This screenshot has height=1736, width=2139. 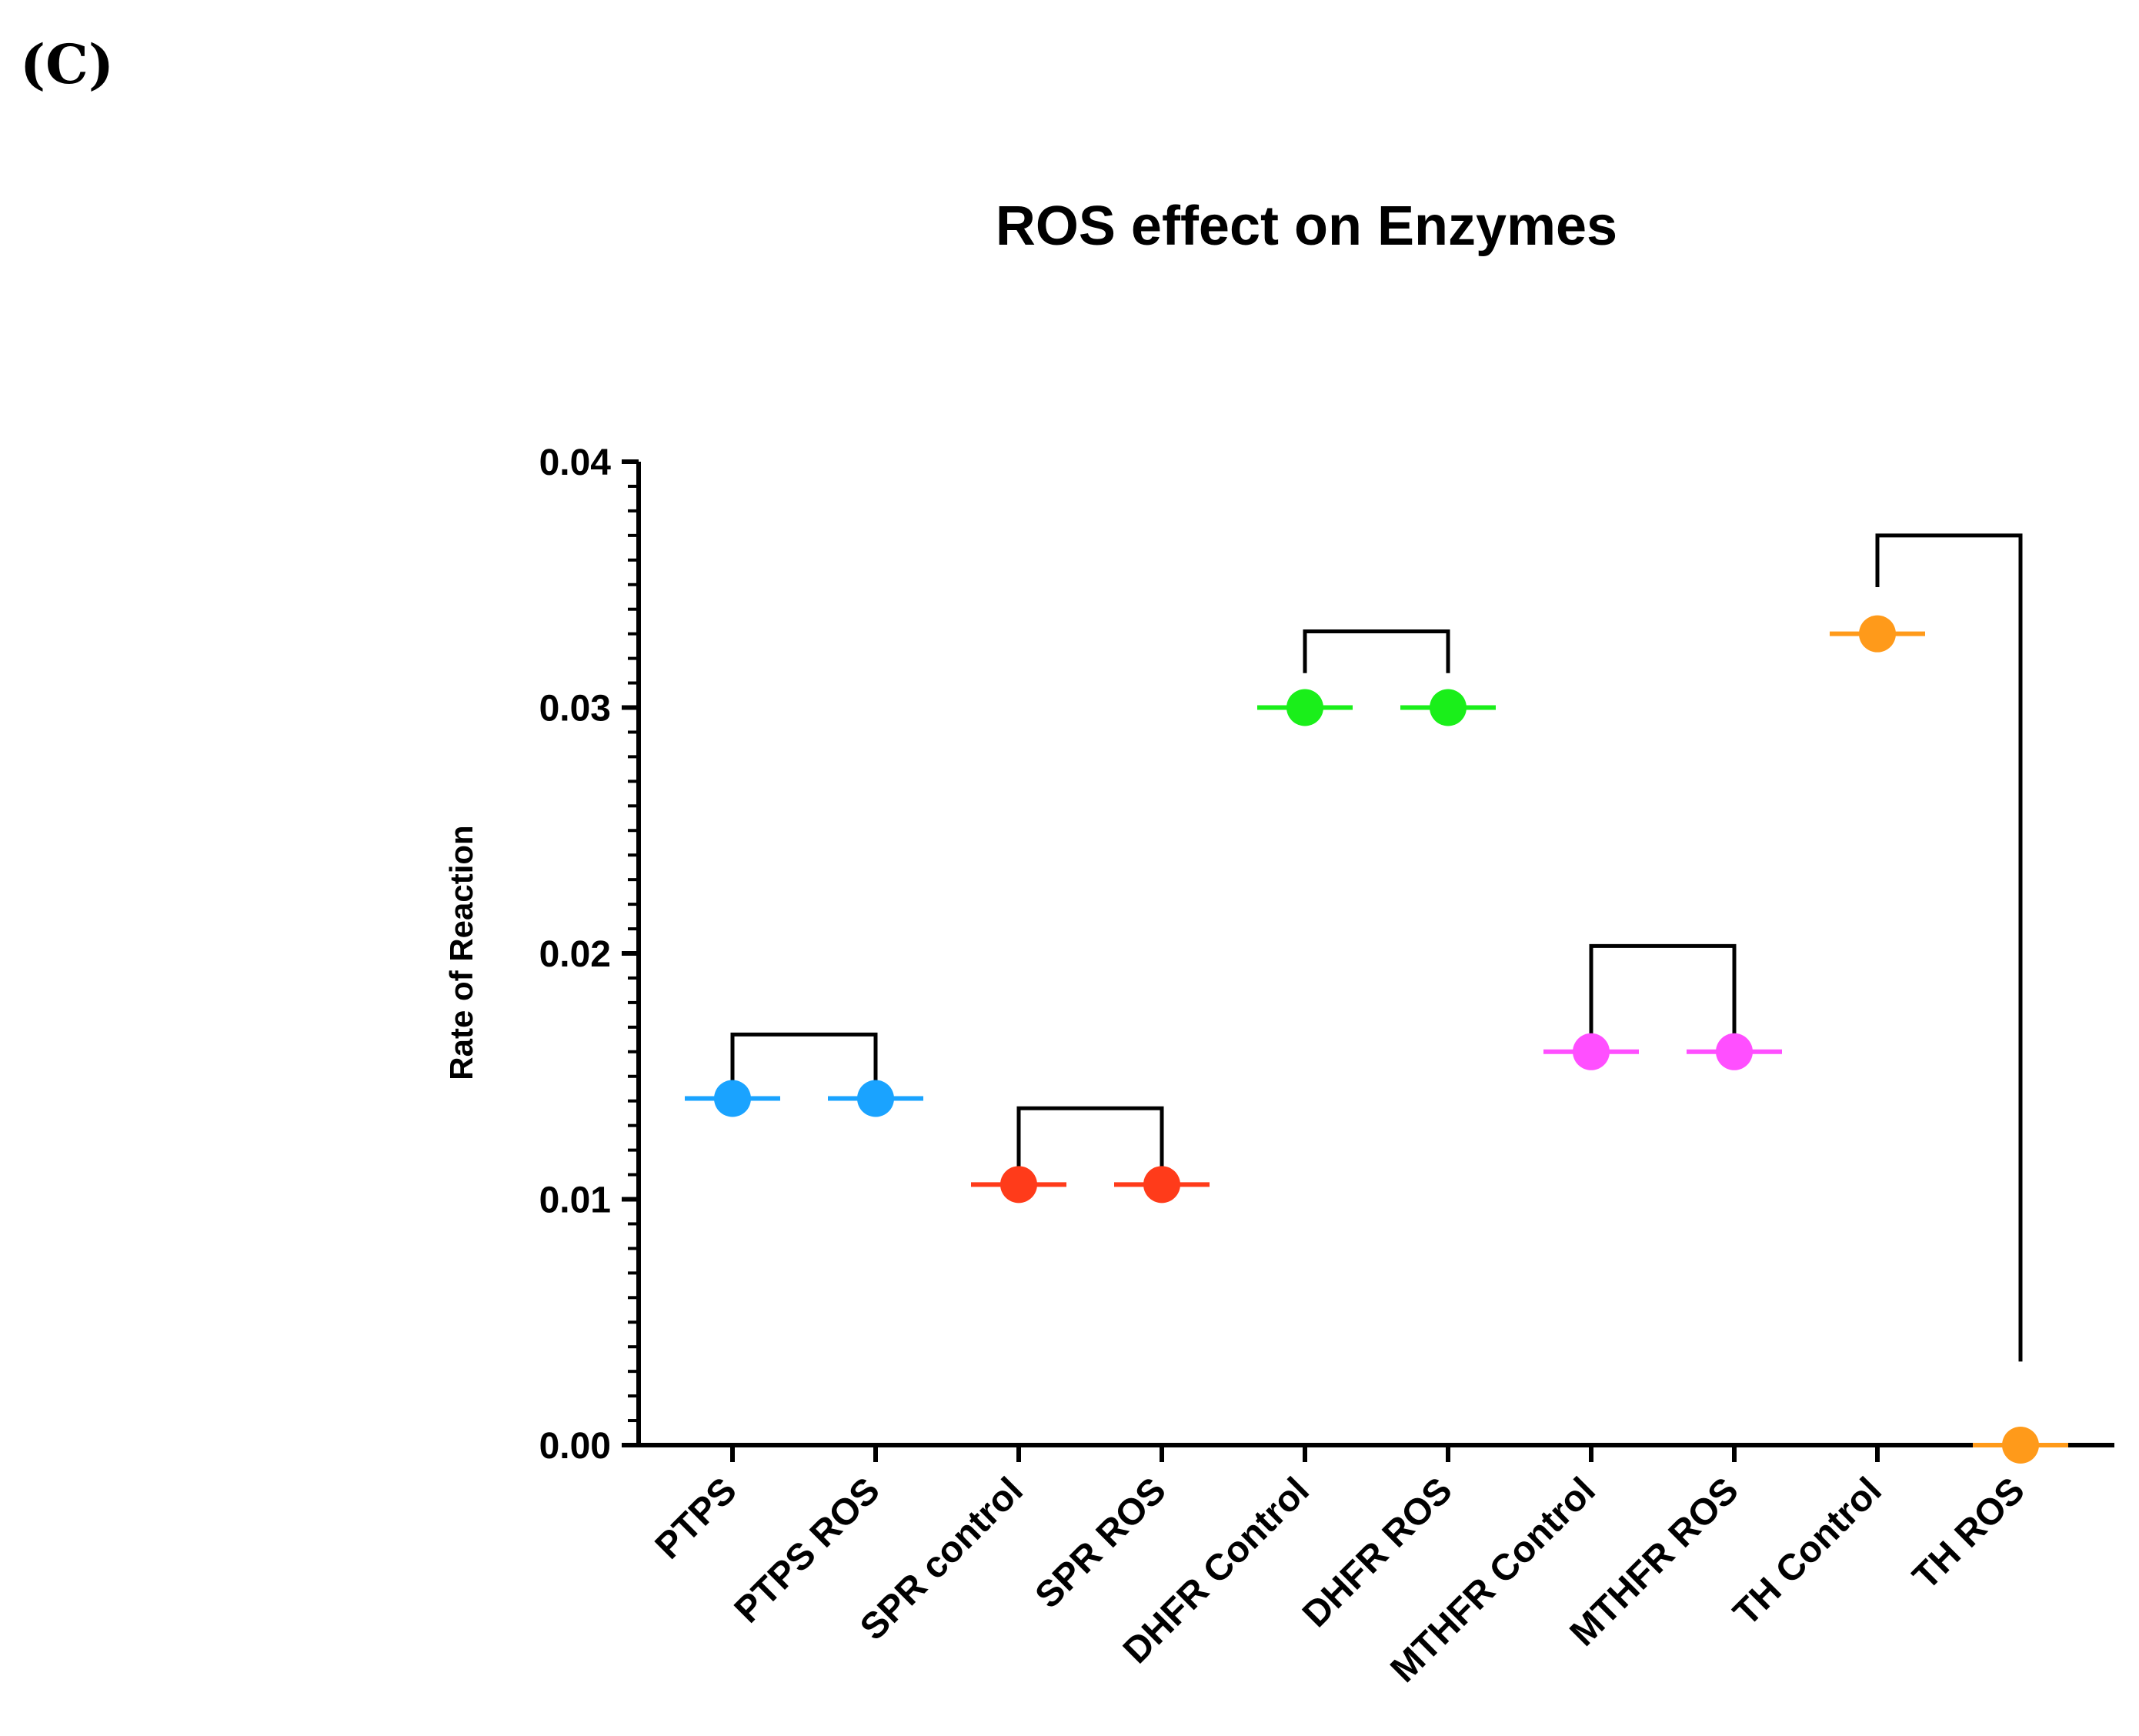 What do you see at coordinates (461, 952) in the screenshot?
I see `y-axis-label: Rate of Reaction` at bounding box center [461, 952].